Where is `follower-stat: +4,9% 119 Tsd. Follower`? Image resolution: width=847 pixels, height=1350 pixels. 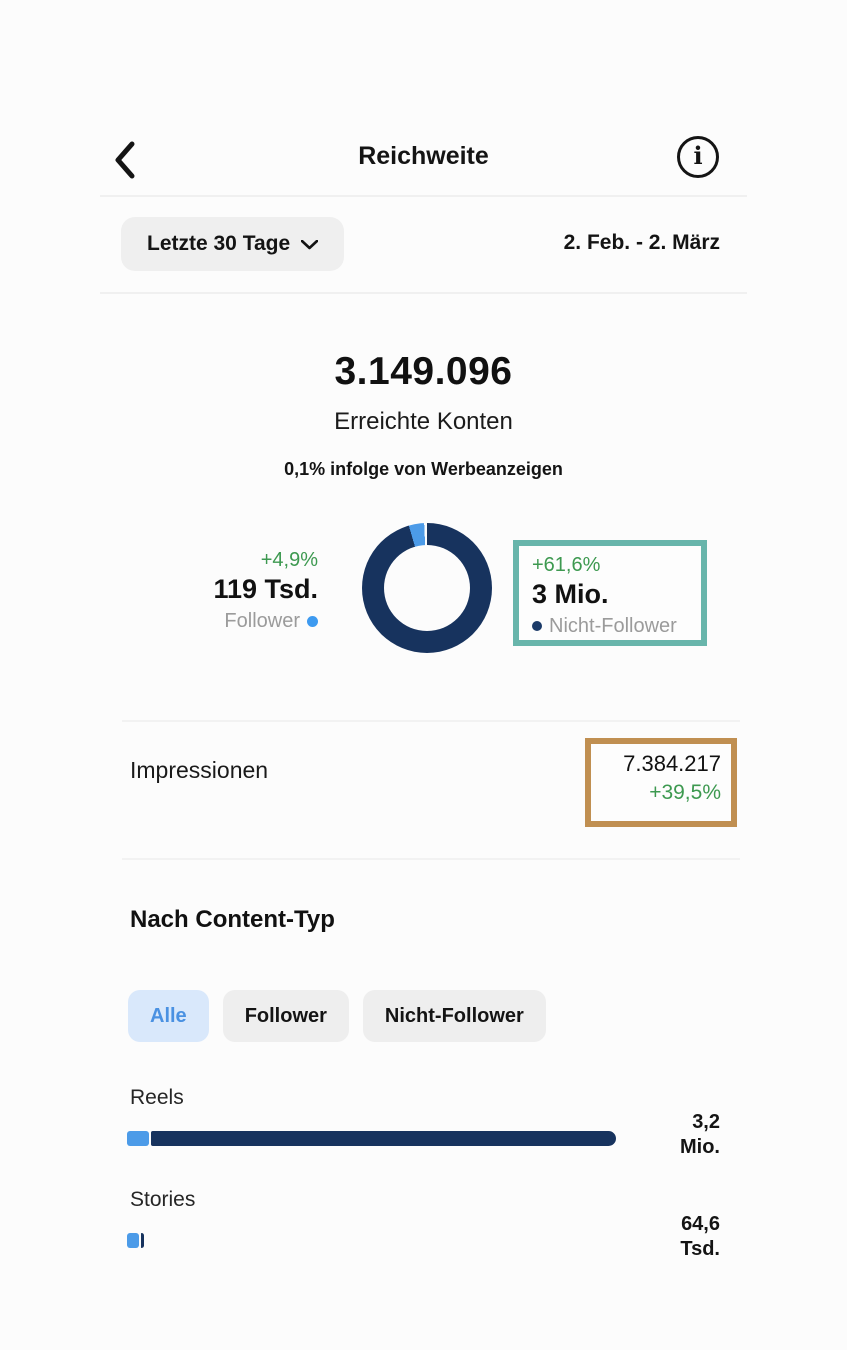
follower-stat: +4,9% 119 Tsd. Follower is located at coordinates (265, 591).